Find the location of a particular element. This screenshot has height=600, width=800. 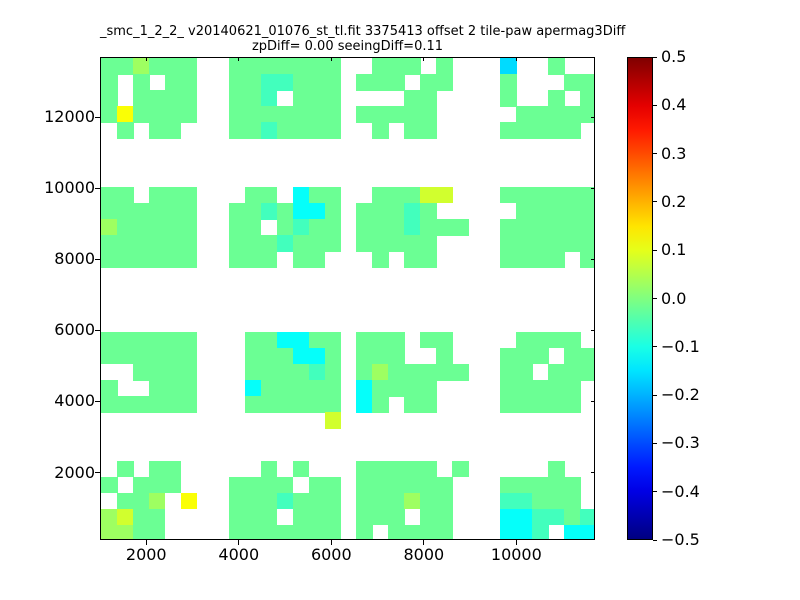

colorbar-tick-label: −0.1 is located at coordinates (680, 346).